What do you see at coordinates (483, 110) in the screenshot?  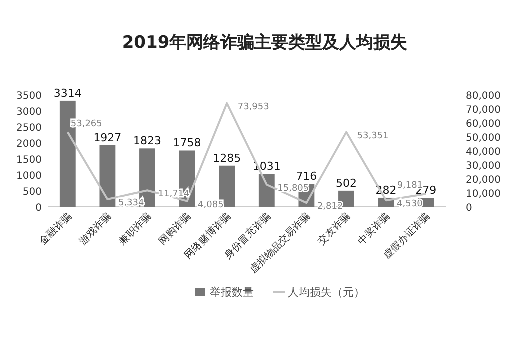 I see `y2-tick-label: 70,000` at bounding box center [483, 110].